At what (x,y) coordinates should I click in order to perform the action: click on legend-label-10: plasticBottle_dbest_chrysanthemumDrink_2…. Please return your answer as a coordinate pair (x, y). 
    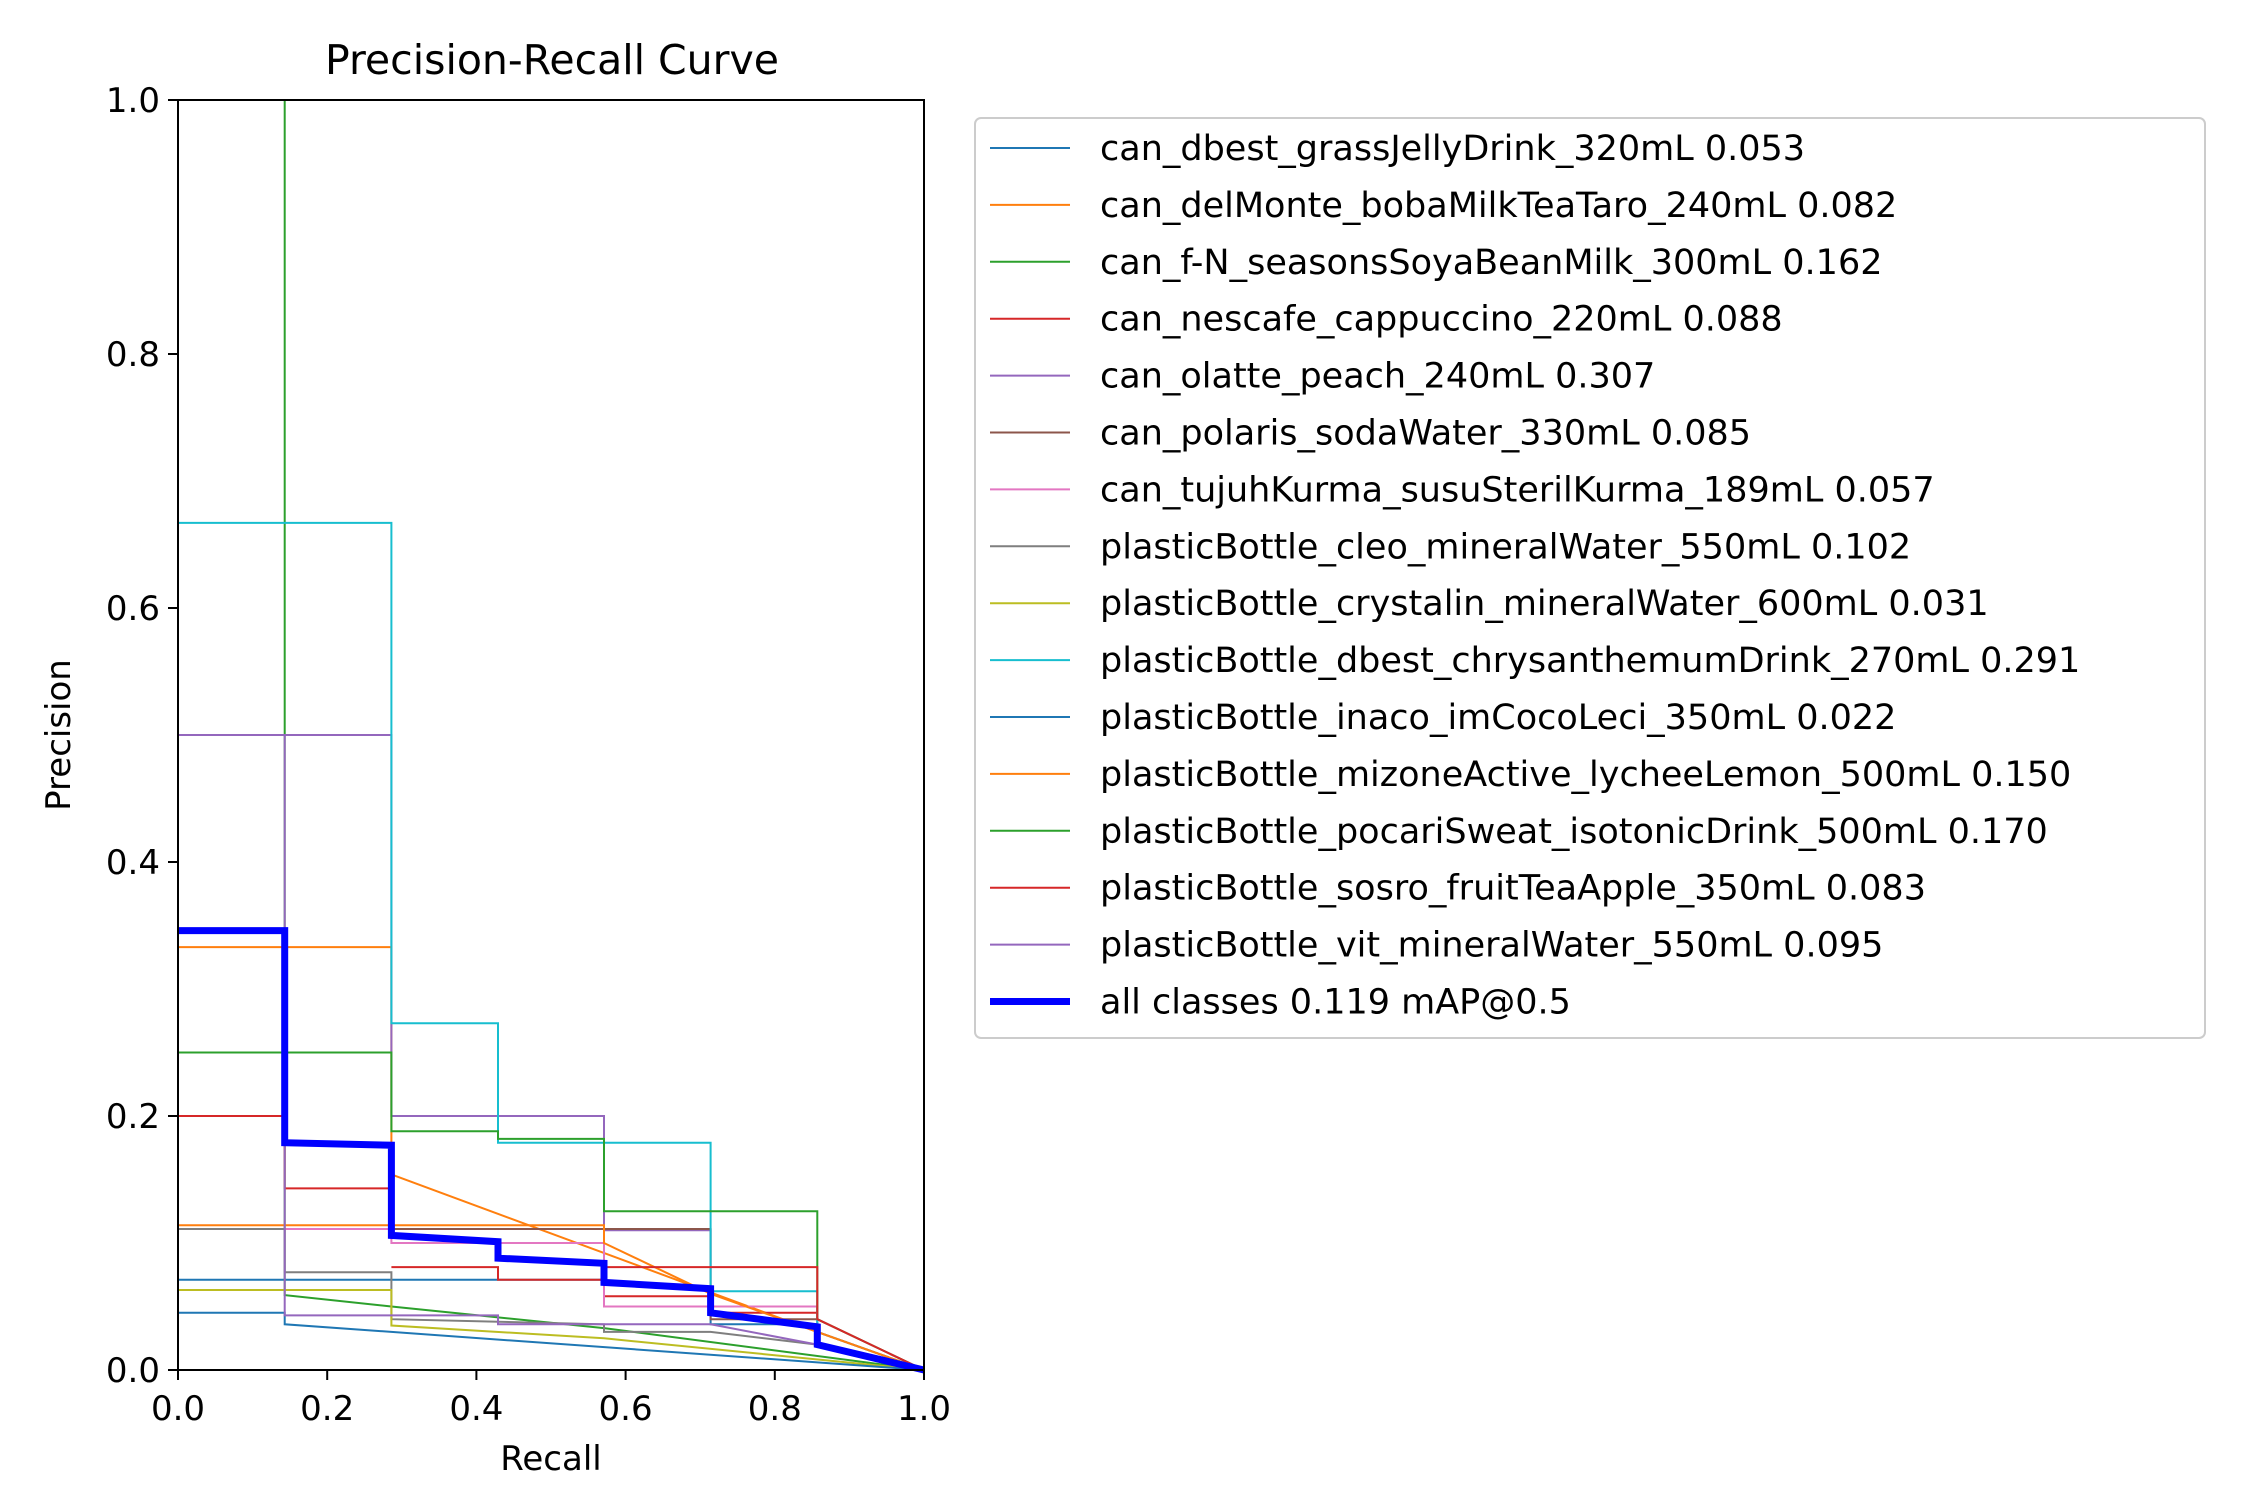
    Looking at the image, I should click on (1590, 661).